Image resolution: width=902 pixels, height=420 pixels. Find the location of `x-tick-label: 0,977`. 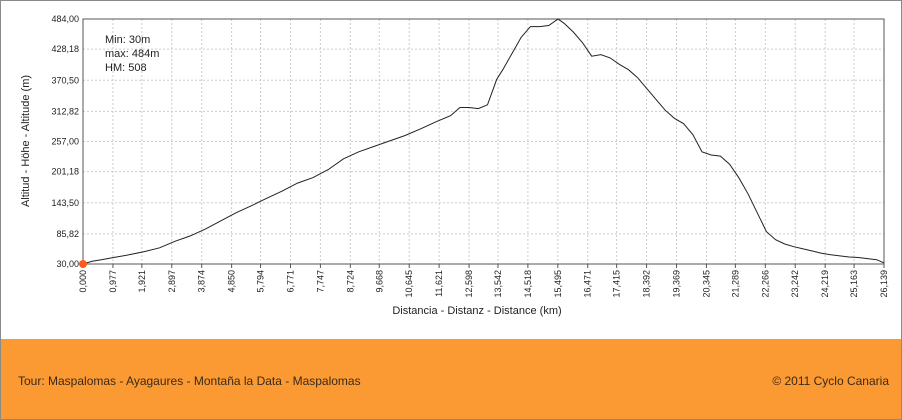

x-tick-label: 0,977 is located at coordinates (113, 281).